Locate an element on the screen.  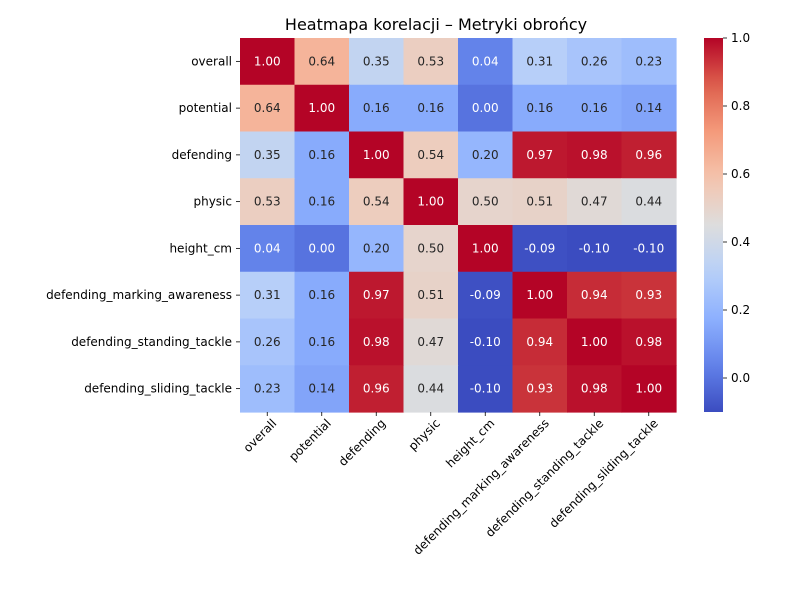
column-tick-label: defending_sliding_tackle is located at coordinates (603, 473).